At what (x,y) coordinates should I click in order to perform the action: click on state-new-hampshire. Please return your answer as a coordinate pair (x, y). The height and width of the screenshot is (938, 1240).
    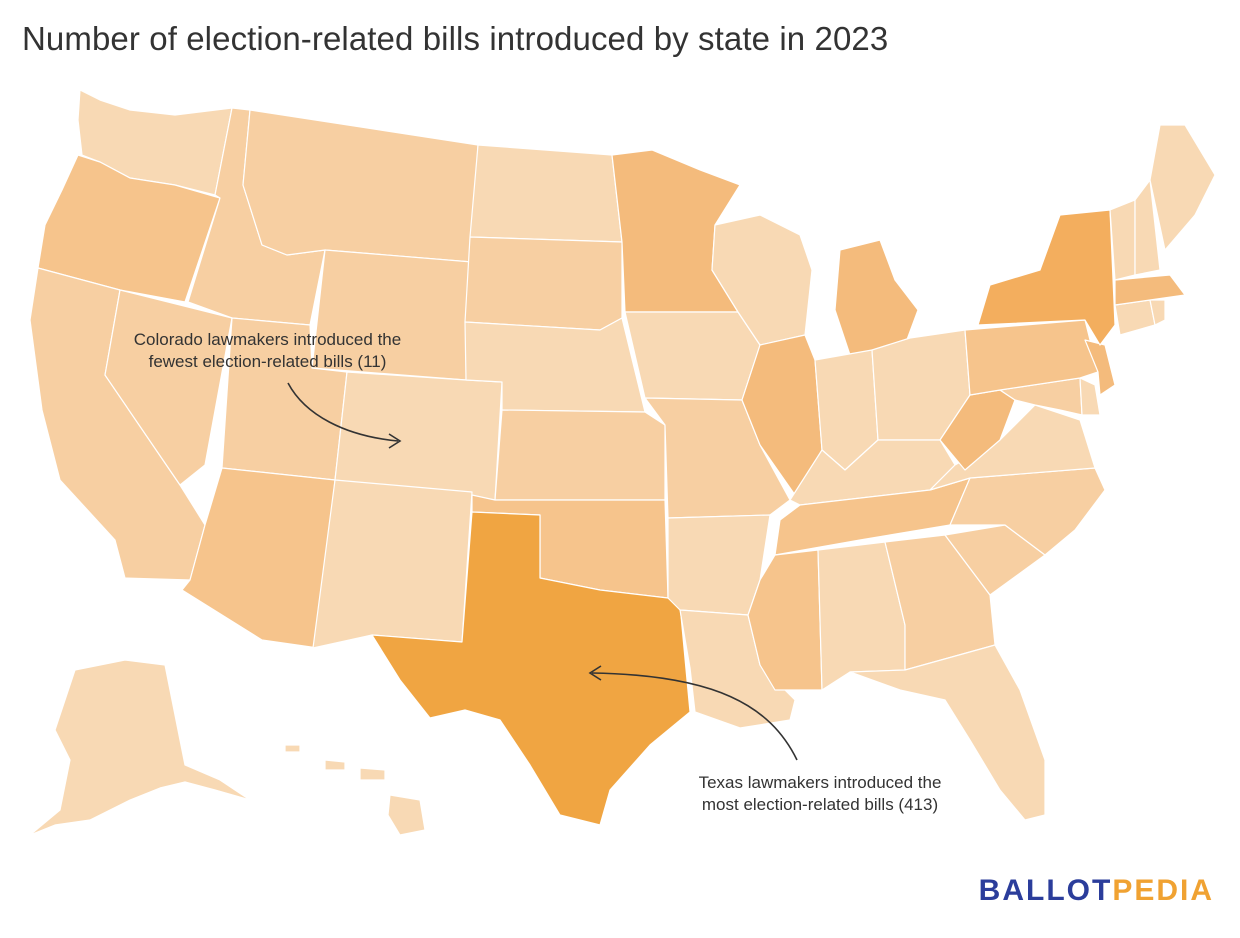
    Looking at the image, I should click on (1147, 227).